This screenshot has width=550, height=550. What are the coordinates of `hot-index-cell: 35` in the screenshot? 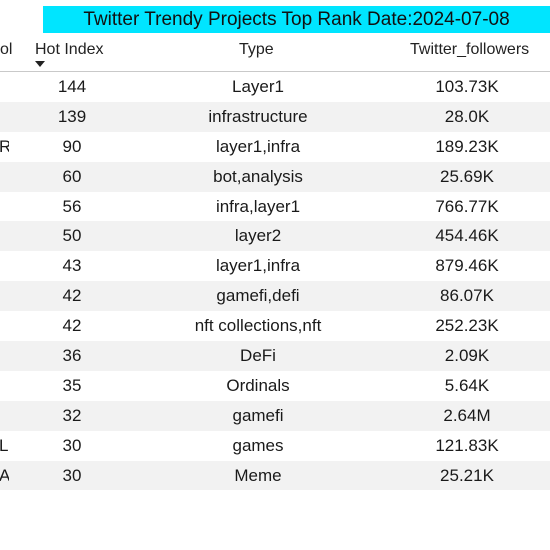 It's located at (72, 385).